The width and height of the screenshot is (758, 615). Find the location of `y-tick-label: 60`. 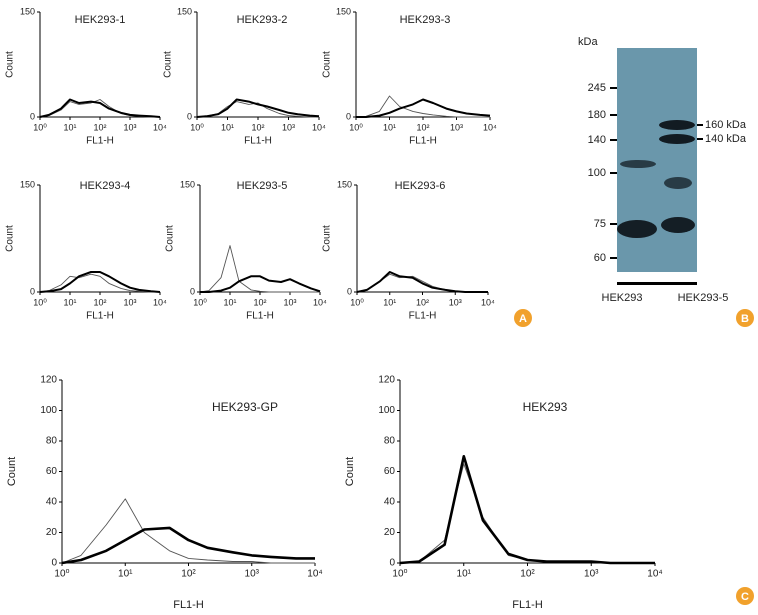

y-tick-label: 60 is located at coordinates (390, 471).